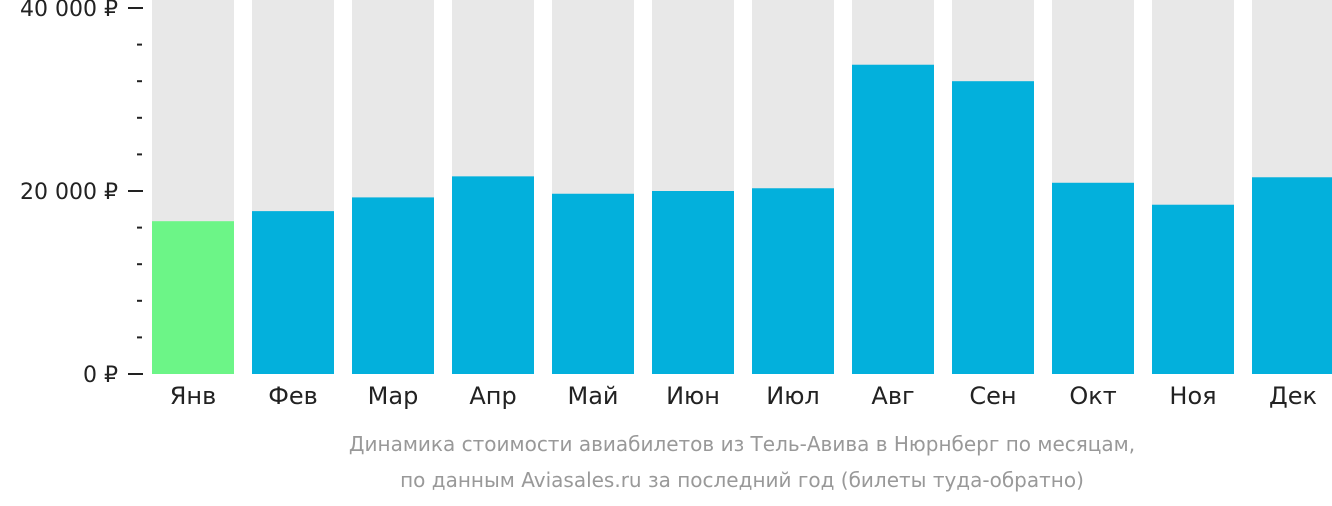 The width and height of the screenshot is (1332, 506). Describe the element at coordinates (492, 396) in the screenshot. I see `x-tick-label-4: Апр` at that location.